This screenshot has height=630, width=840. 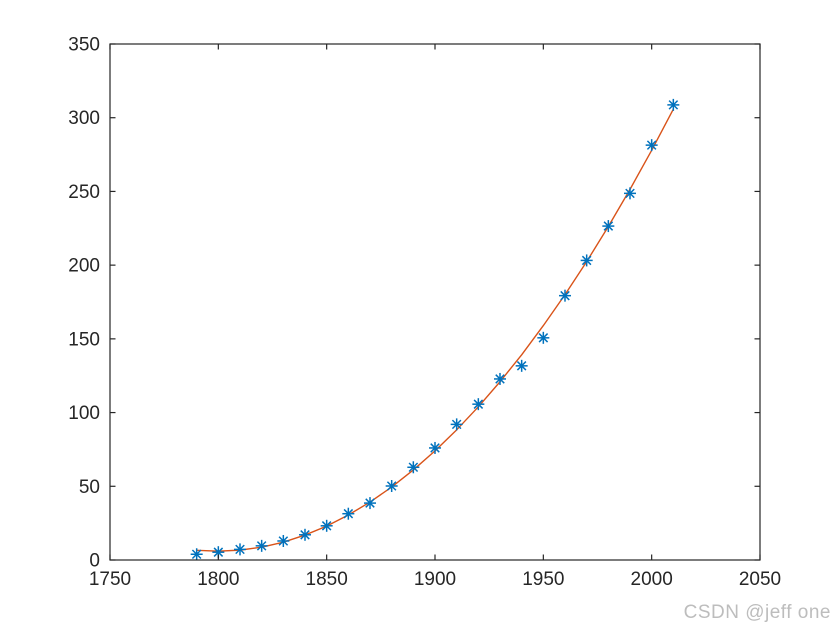 What do you see at coordinates (84, 413) in the screenshot?
I see `y-tick-label: 100` at bounding box center [84, 413].